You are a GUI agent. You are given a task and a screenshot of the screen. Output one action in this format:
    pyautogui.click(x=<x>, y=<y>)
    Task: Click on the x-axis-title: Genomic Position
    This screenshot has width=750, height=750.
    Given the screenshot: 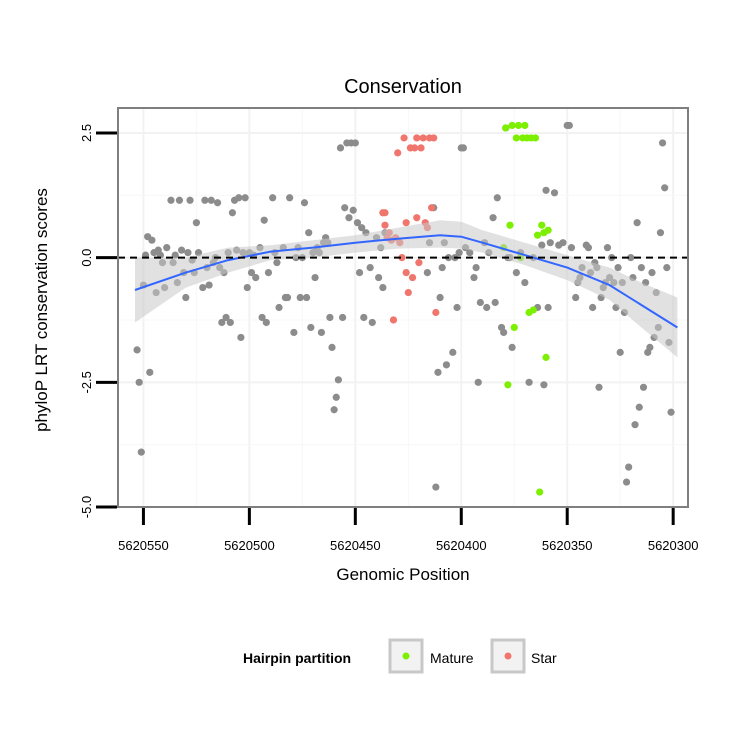 What is the action you would take?
    pyautogui.click(x=402, y=574)
    